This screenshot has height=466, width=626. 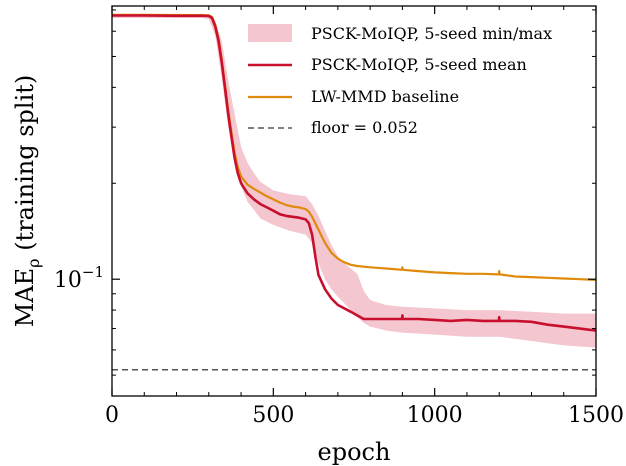 I want to click on x-tick-label: 500, so click(x=273, y=415).